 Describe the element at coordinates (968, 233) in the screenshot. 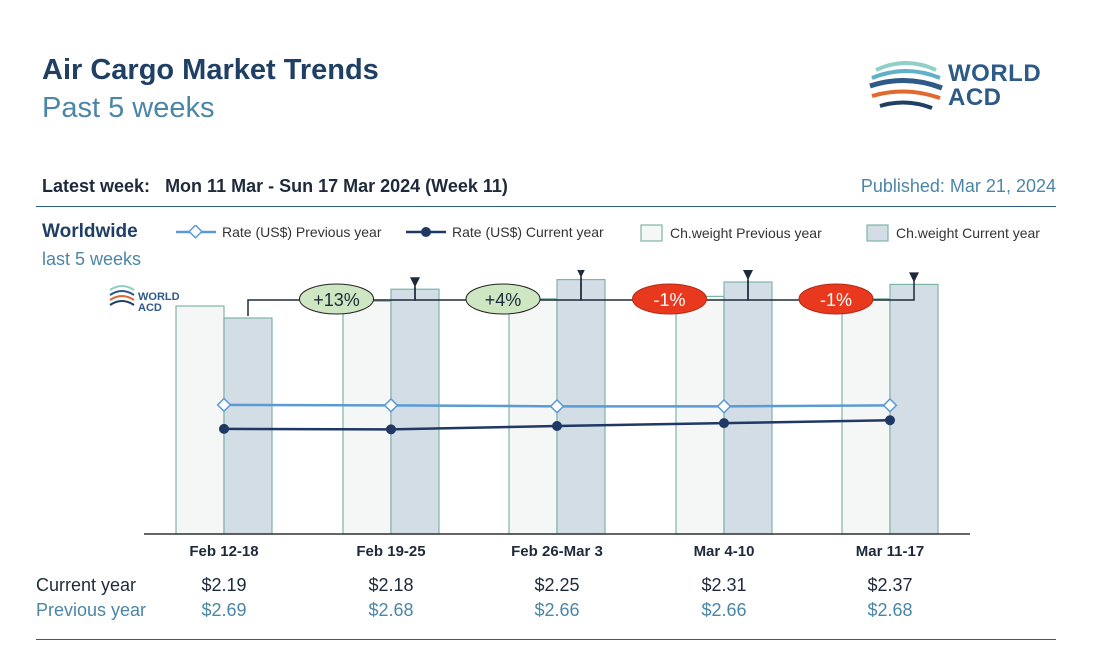

I see `legend-weight-cur-label: Ch.weight Current year` at that location.